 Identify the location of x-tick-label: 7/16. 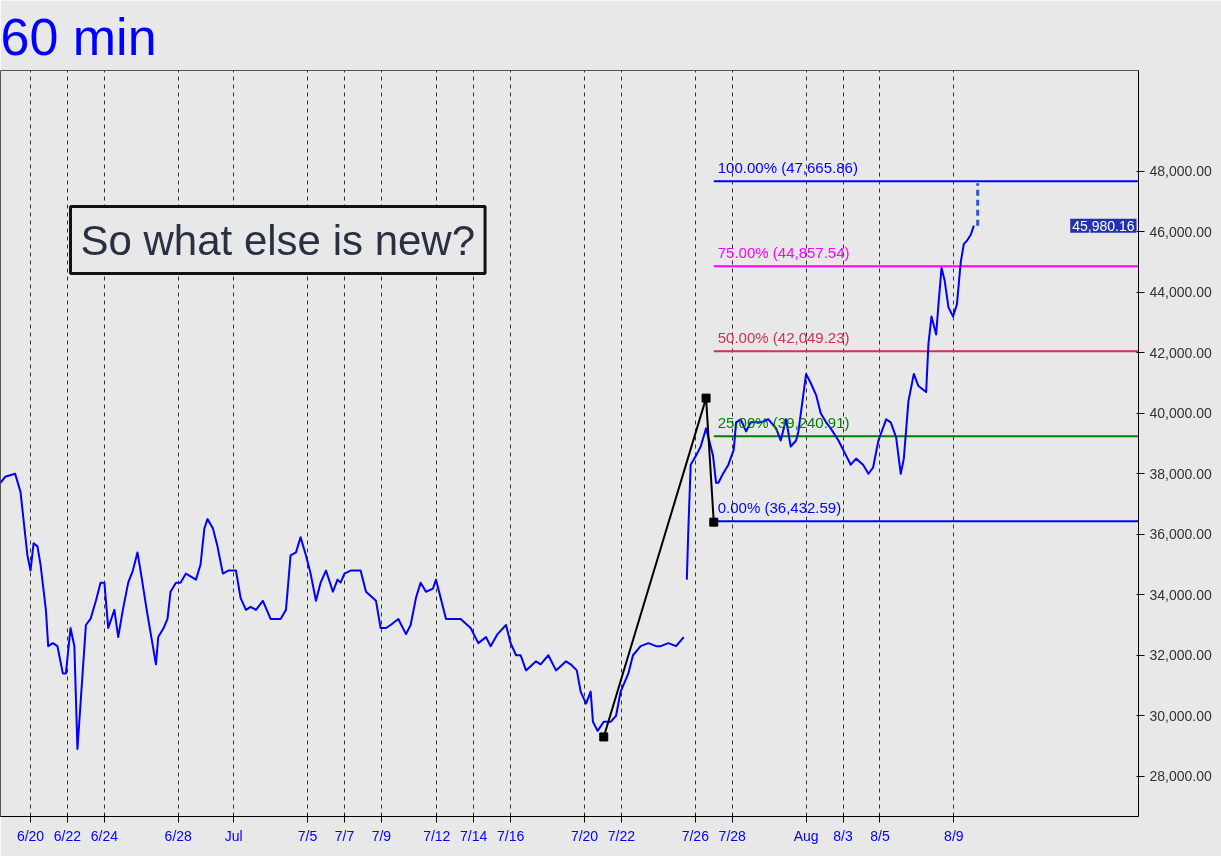
(511, 835).